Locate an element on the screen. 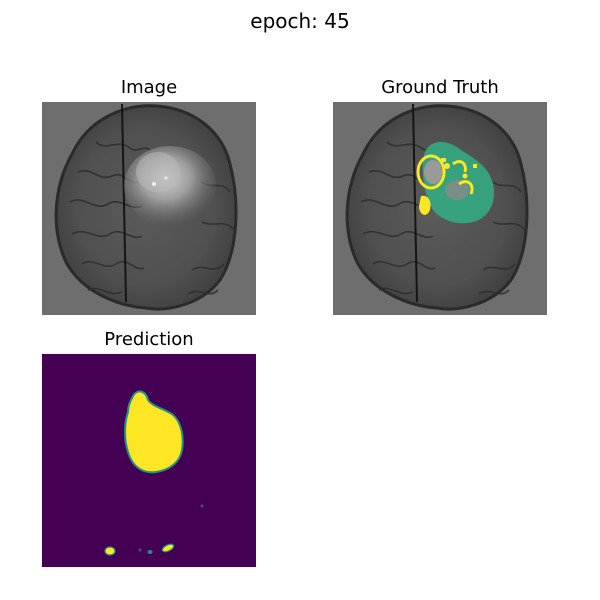  figure-suptitle: epoch: 45 is located at coordinates (300, 21).